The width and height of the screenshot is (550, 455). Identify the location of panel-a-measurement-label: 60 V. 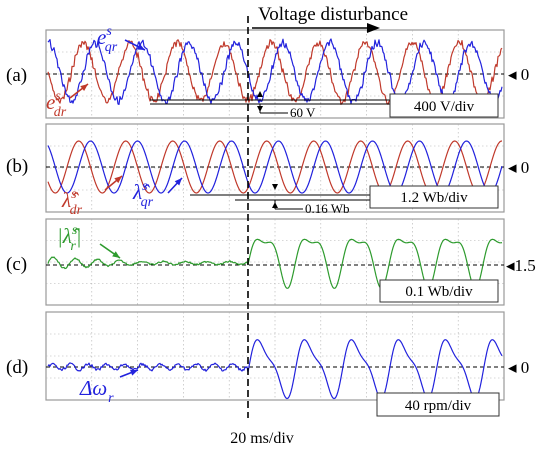
(303, 112).